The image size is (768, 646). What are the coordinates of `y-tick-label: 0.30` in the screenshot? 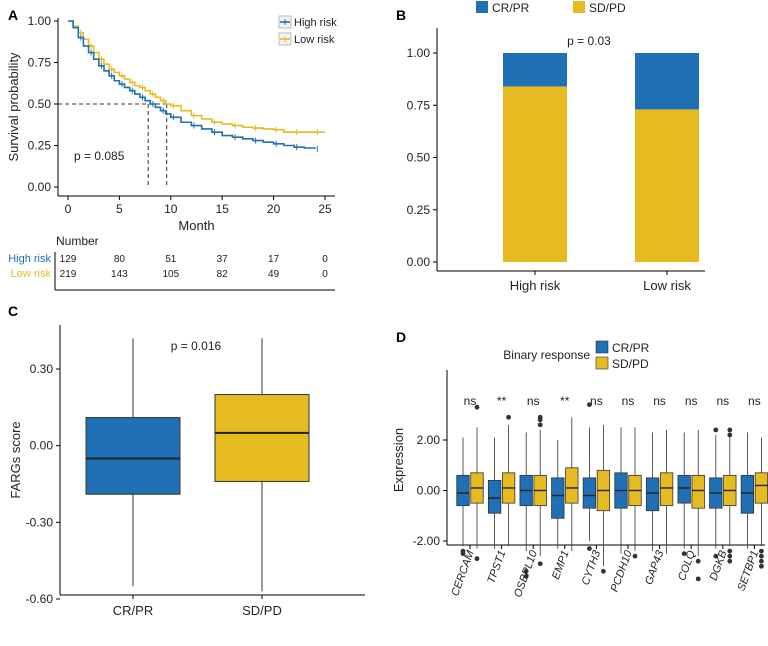 It's located at (42, 369).